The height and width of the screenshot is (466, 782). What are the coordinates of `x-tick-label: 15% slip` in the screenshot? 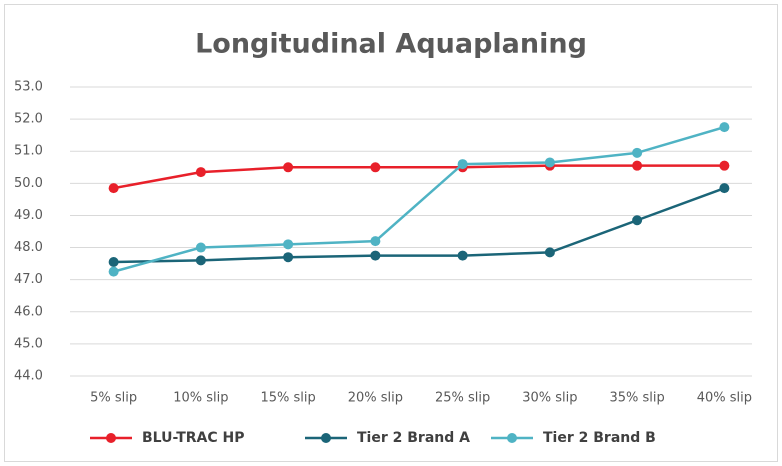 It's located at (287, 398).